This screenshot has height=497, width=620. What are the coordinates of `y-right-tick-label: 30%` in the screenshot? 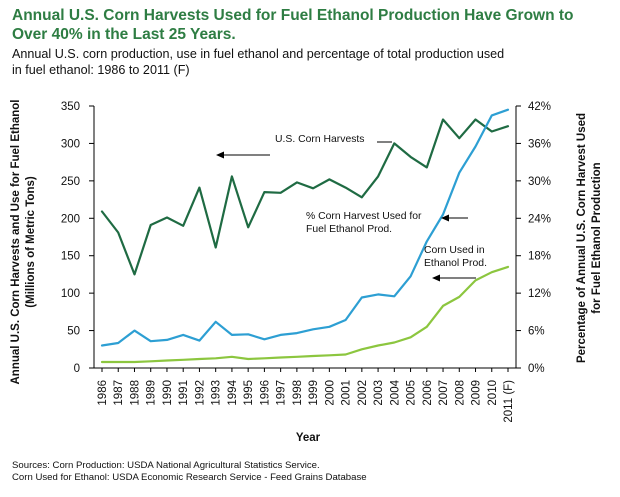 It's located at (539, 182).